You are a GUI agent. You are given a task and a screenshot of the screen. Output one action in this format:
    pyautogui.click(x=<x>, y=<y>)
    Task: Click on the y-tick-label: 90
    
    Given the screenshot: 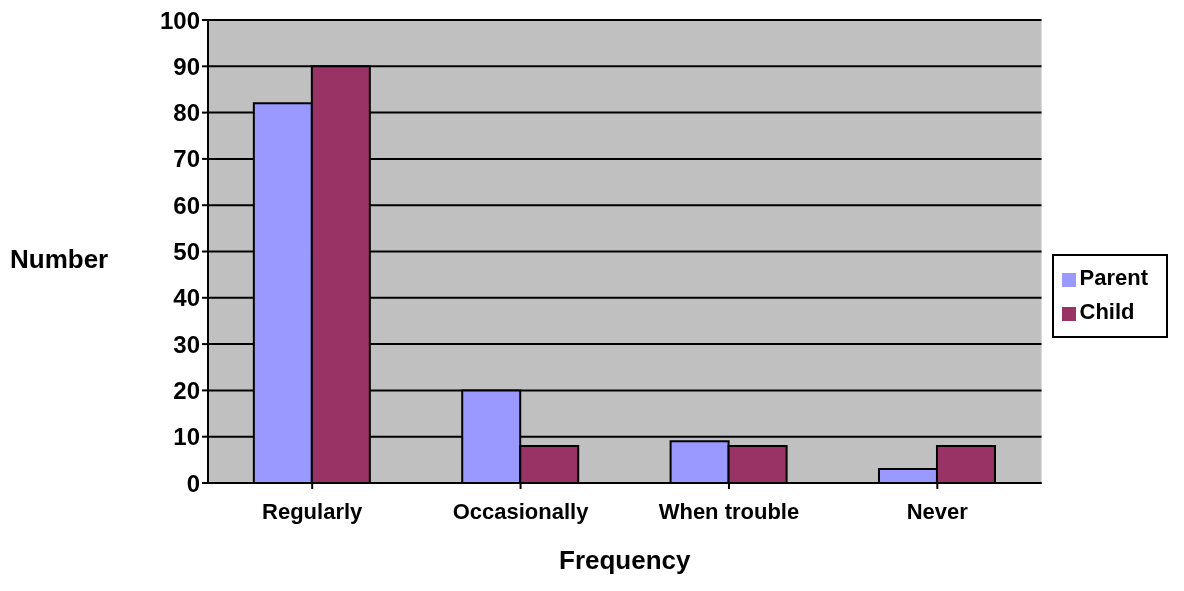 What is the action you would take?
    pyautogui.click(x=186, y=66)
    